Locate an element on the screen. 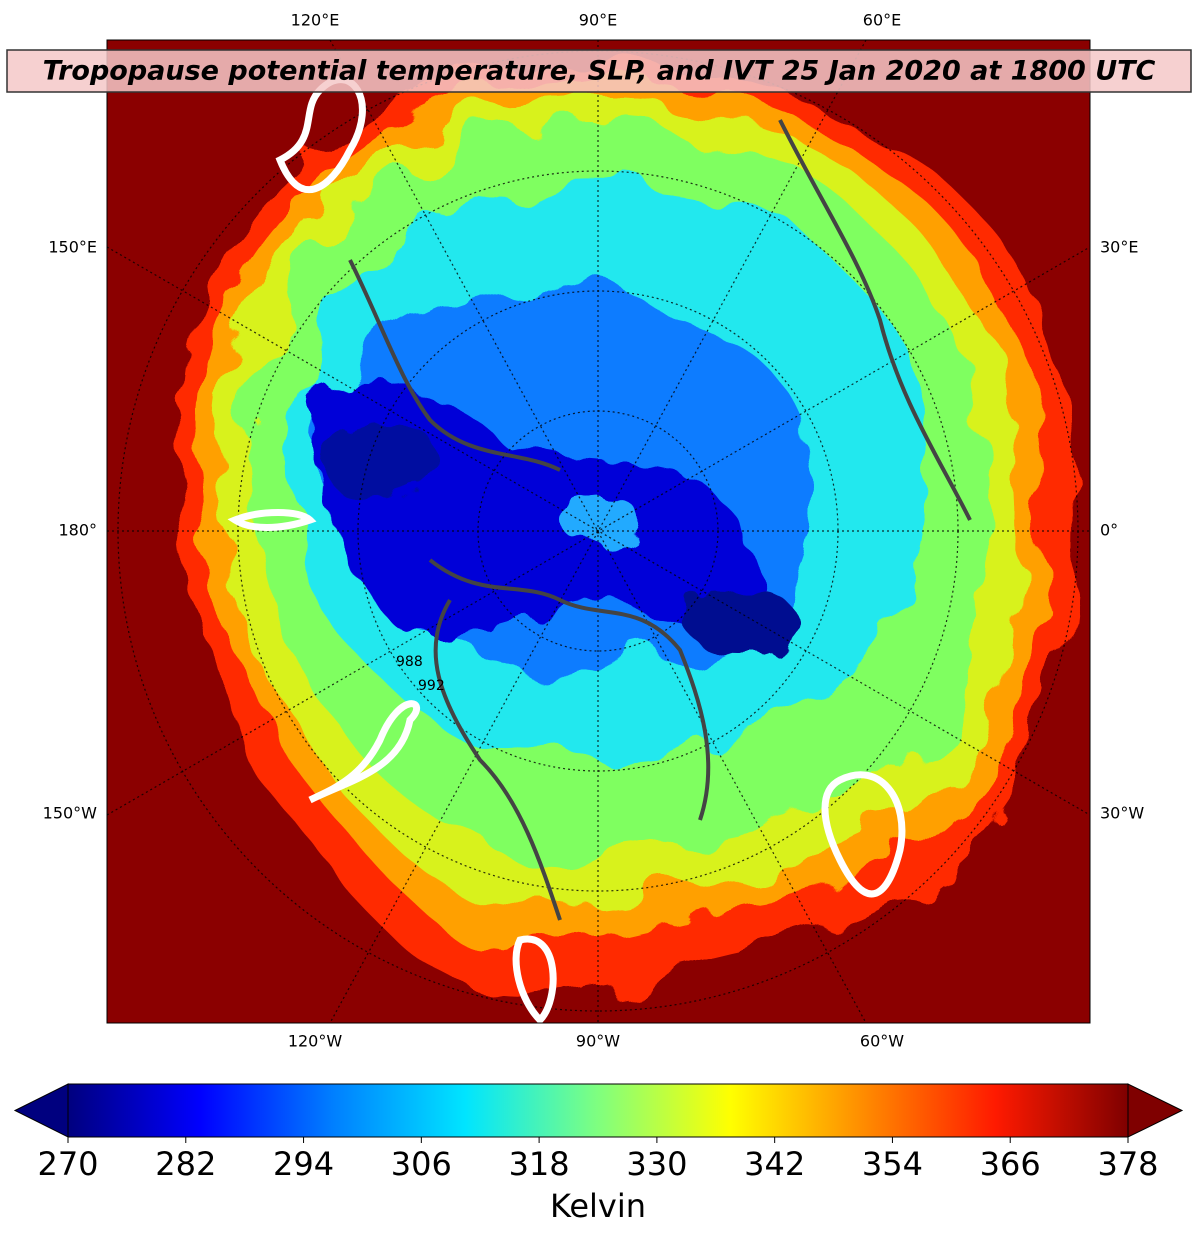  colorbar-extend-high is located at coordinates (1155, 1110).